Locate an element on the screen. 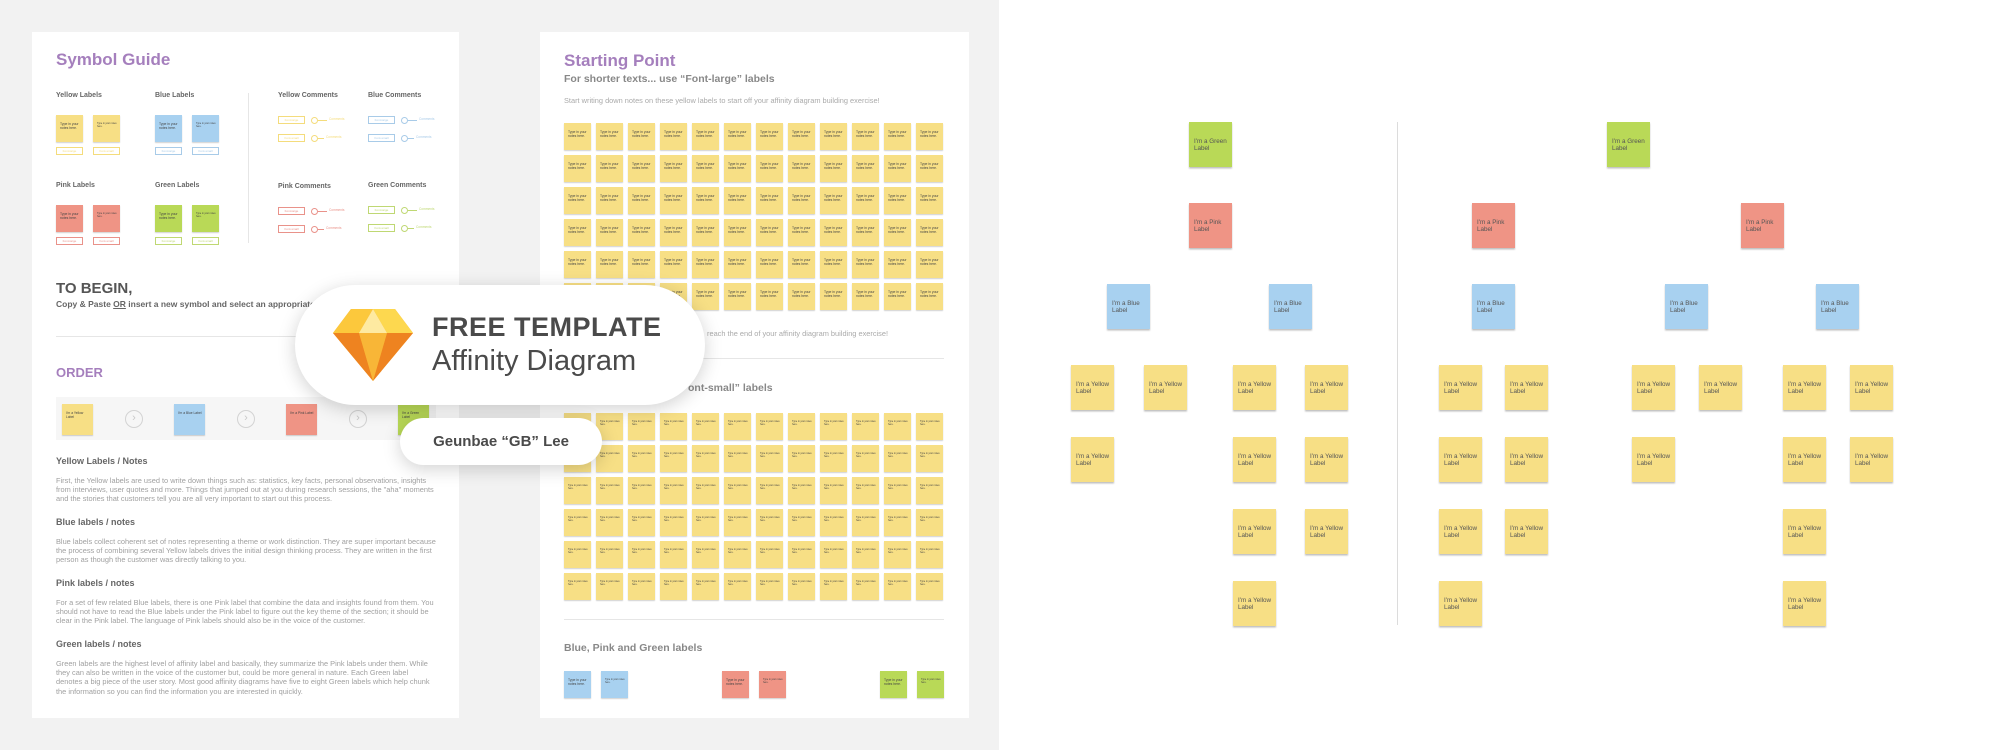 The image size is (2000, 750). pink-label: I'm a Pink Label is located at coordinates (1493, 225).